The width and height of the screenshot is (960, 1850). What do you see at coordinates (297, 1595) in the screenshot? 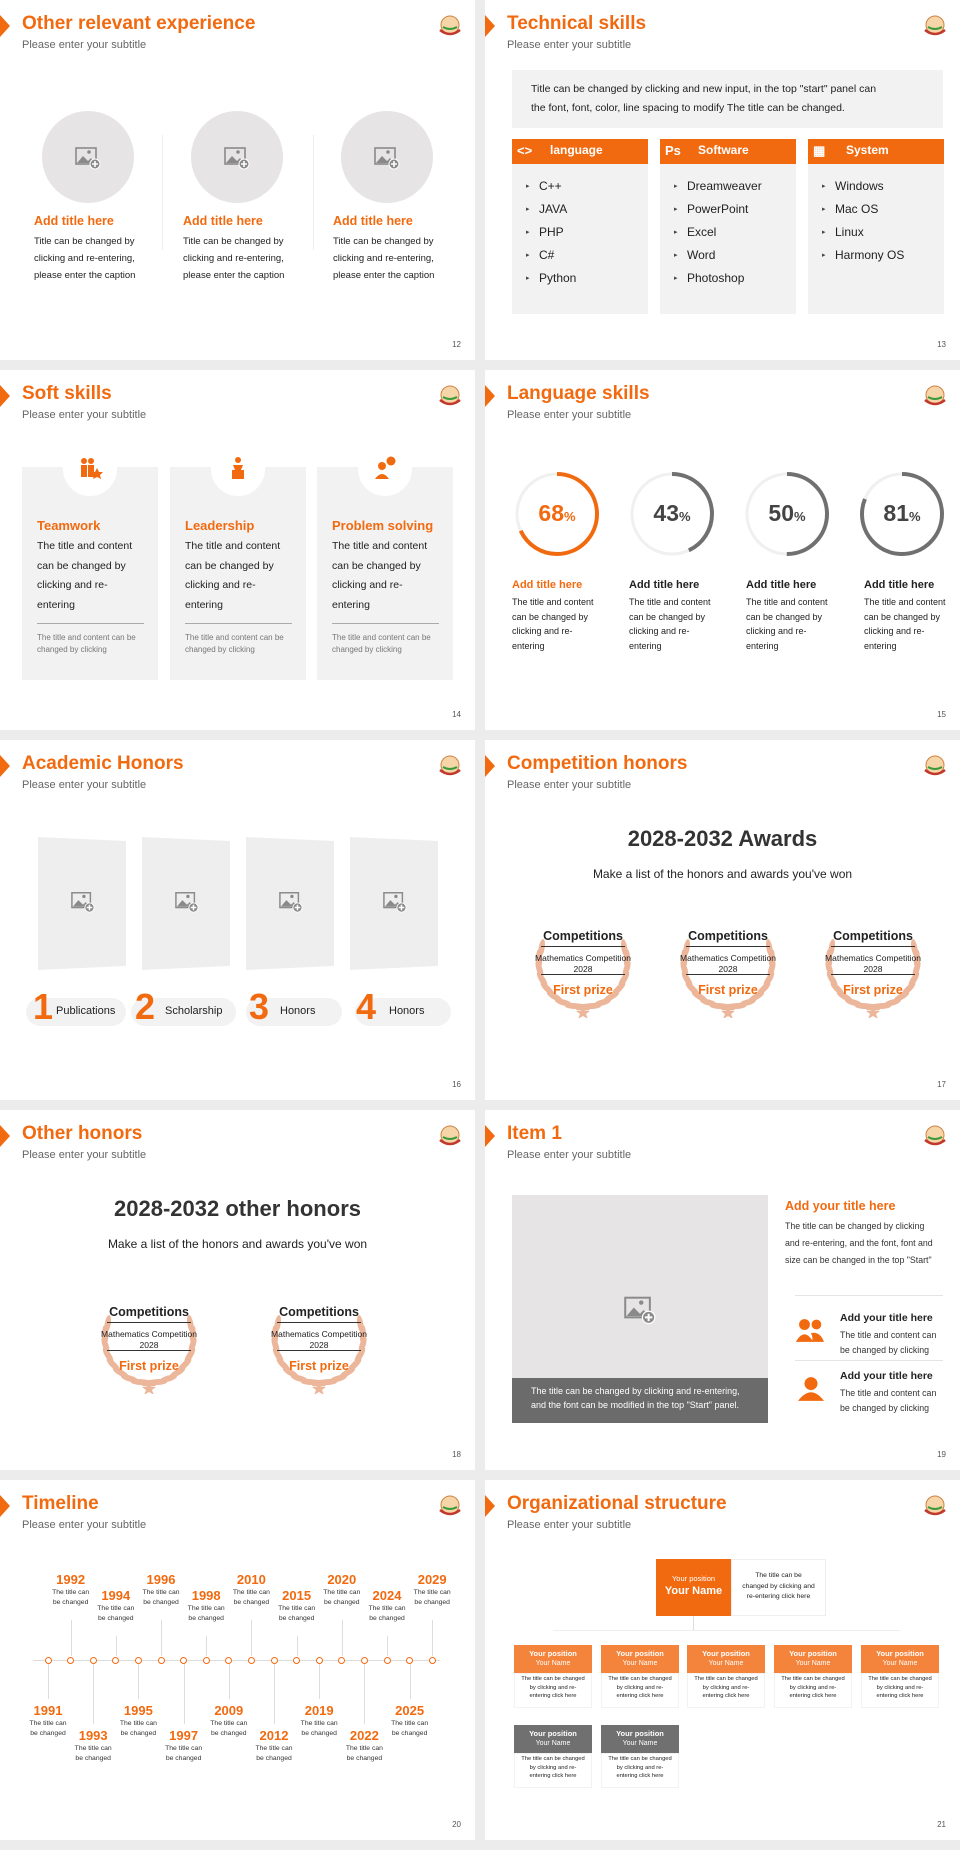
I see `timeline-year: 2015` at bounding box center [297, 1595].